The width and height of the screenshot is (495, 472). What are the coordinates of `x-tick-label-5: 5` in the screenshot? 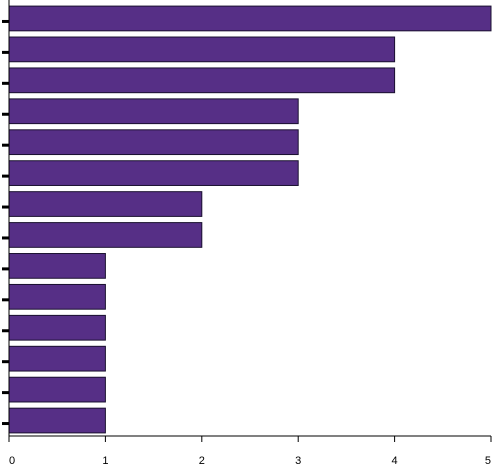 It's located at (488, 461).